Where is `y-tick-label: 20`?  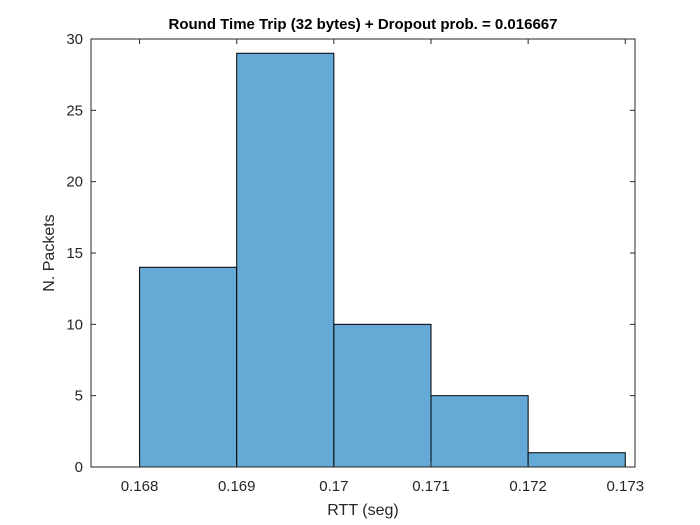
y-tick-label: 20 is located at coordinates (74, 182).